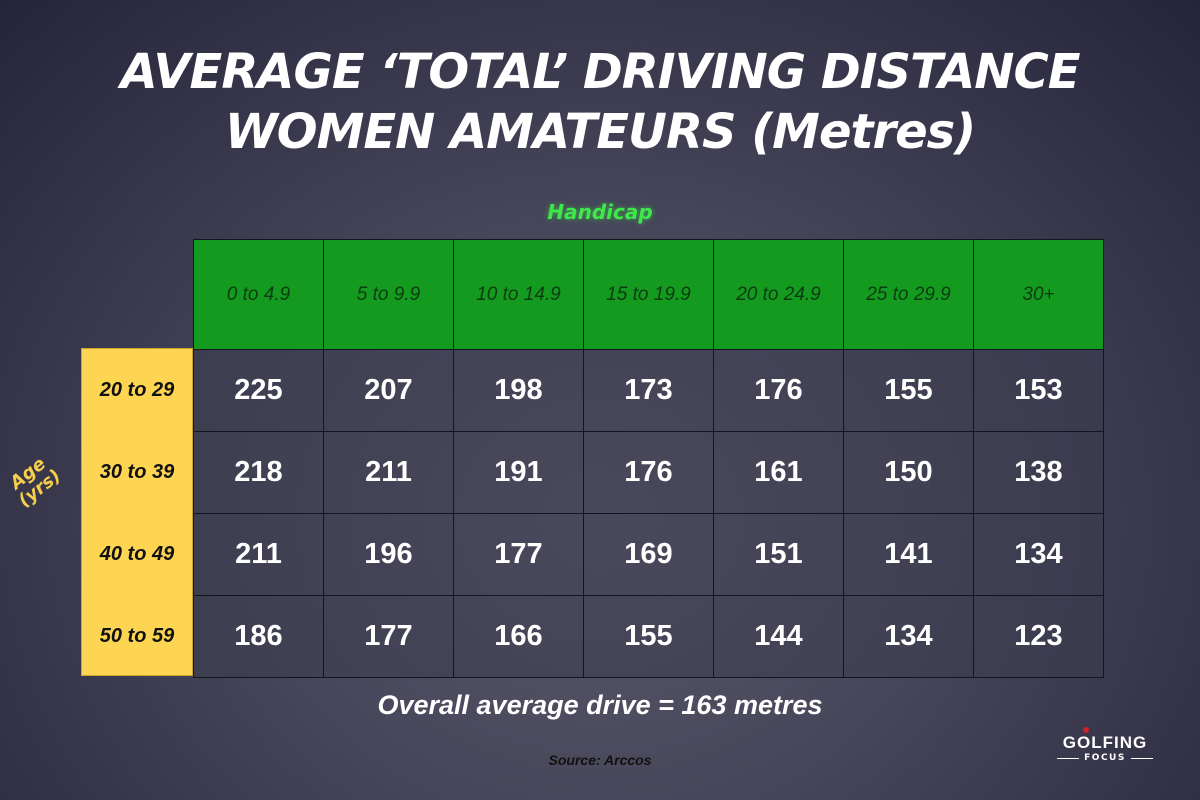 The image size is (1200, 800). What do you see at coordinates (518, 390) in the screenshot?
I see `table-cell: 198` at bounding box center [518, 390].